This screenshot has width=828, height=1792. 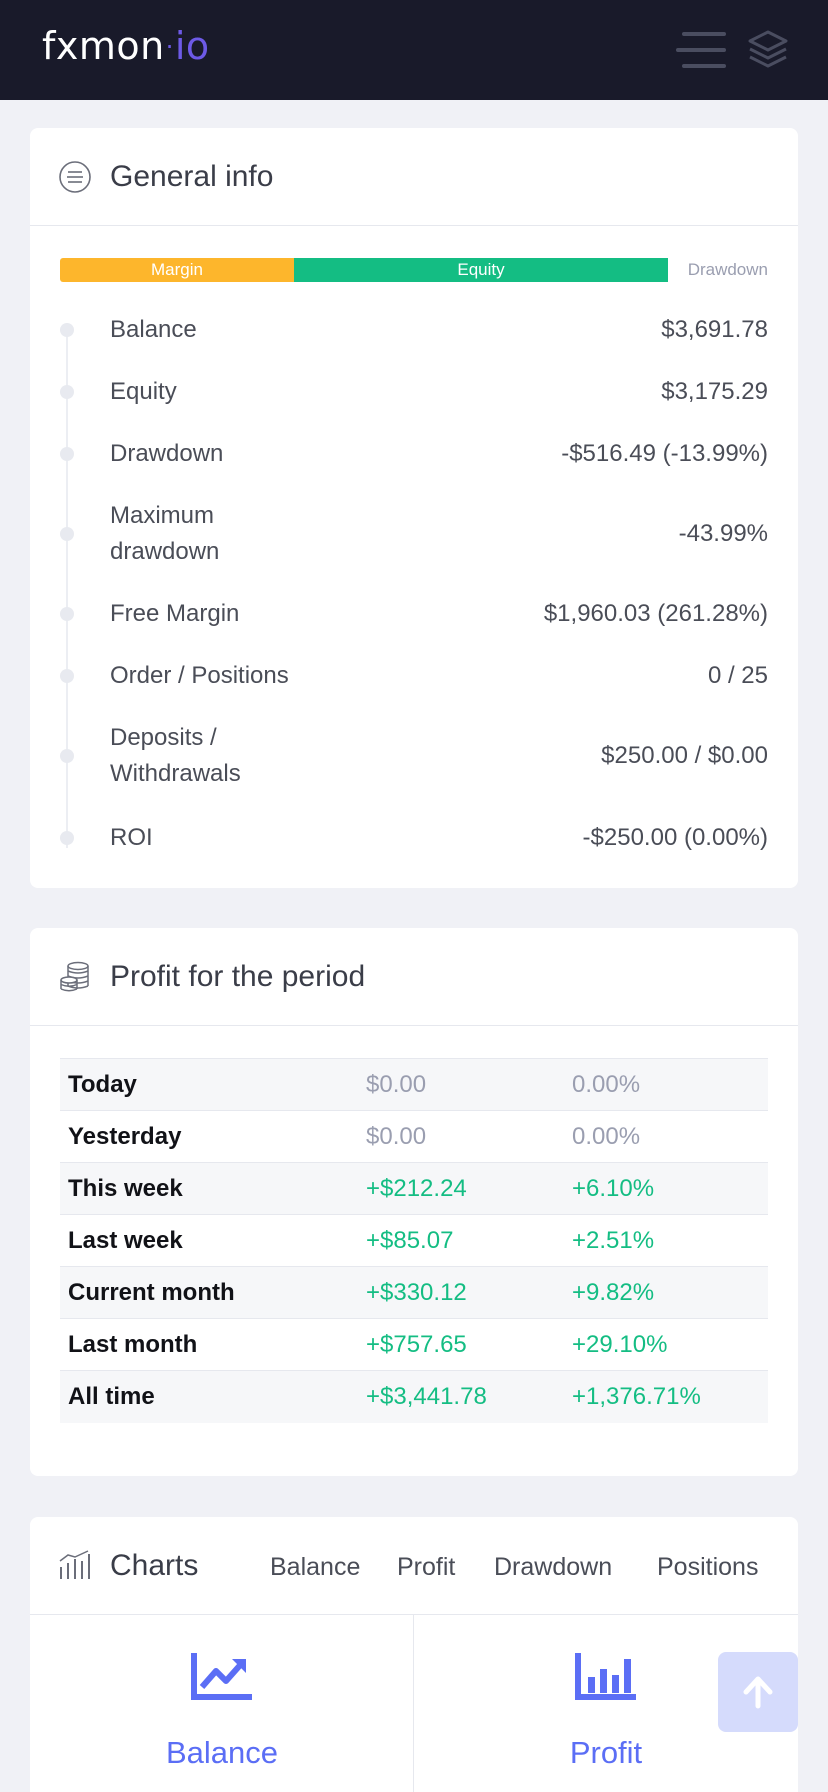 I want to click on tab-positions: Positions, so click(x=708, y=1567).